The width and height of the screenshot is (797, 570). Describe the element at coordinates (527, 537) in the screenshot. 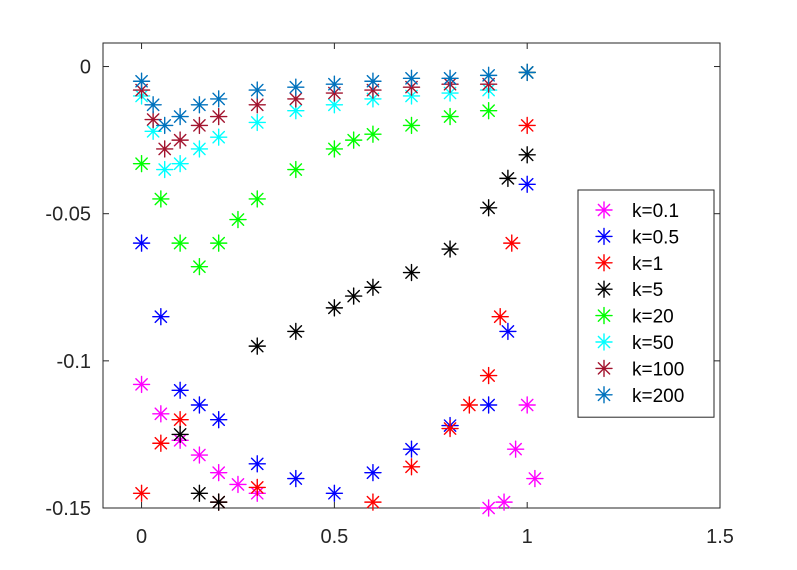

I see `x-tick-label: 1` at that location.